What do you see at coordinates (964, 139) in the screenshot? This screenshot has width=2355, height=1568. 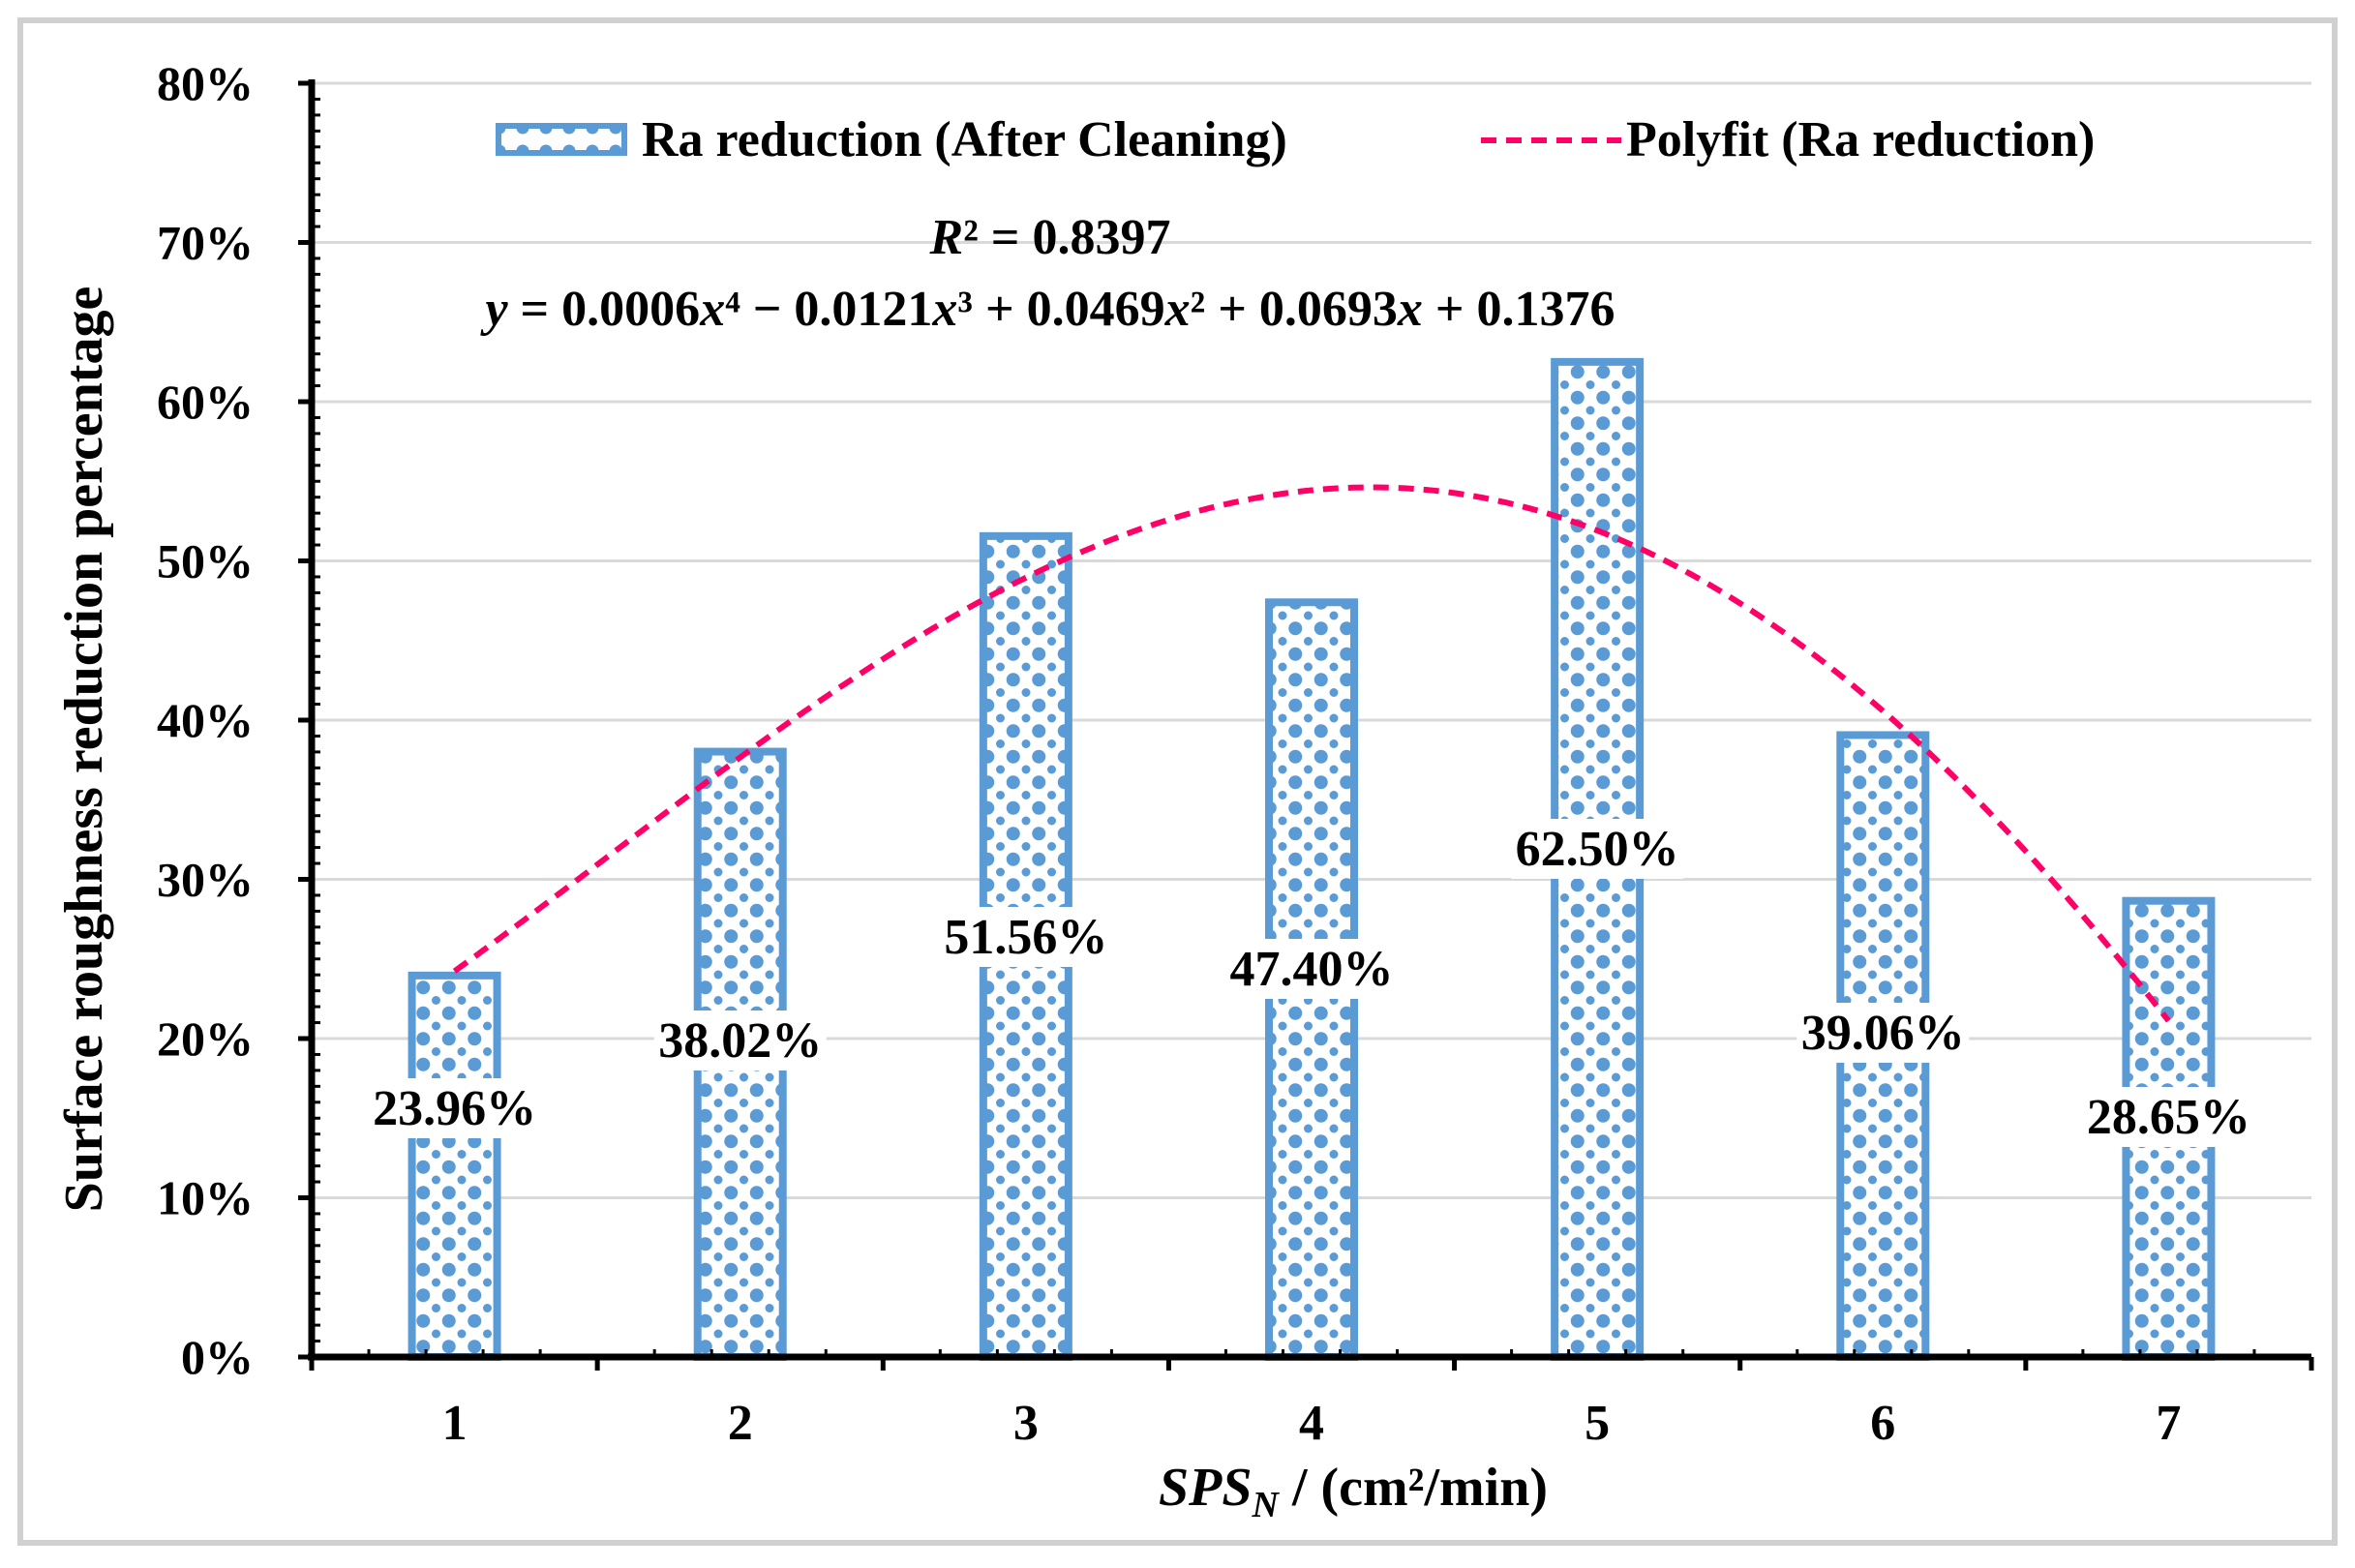 I see `legend-label-bar: Ra reduction (After Cleaning)` at bounding box center [964, 139].